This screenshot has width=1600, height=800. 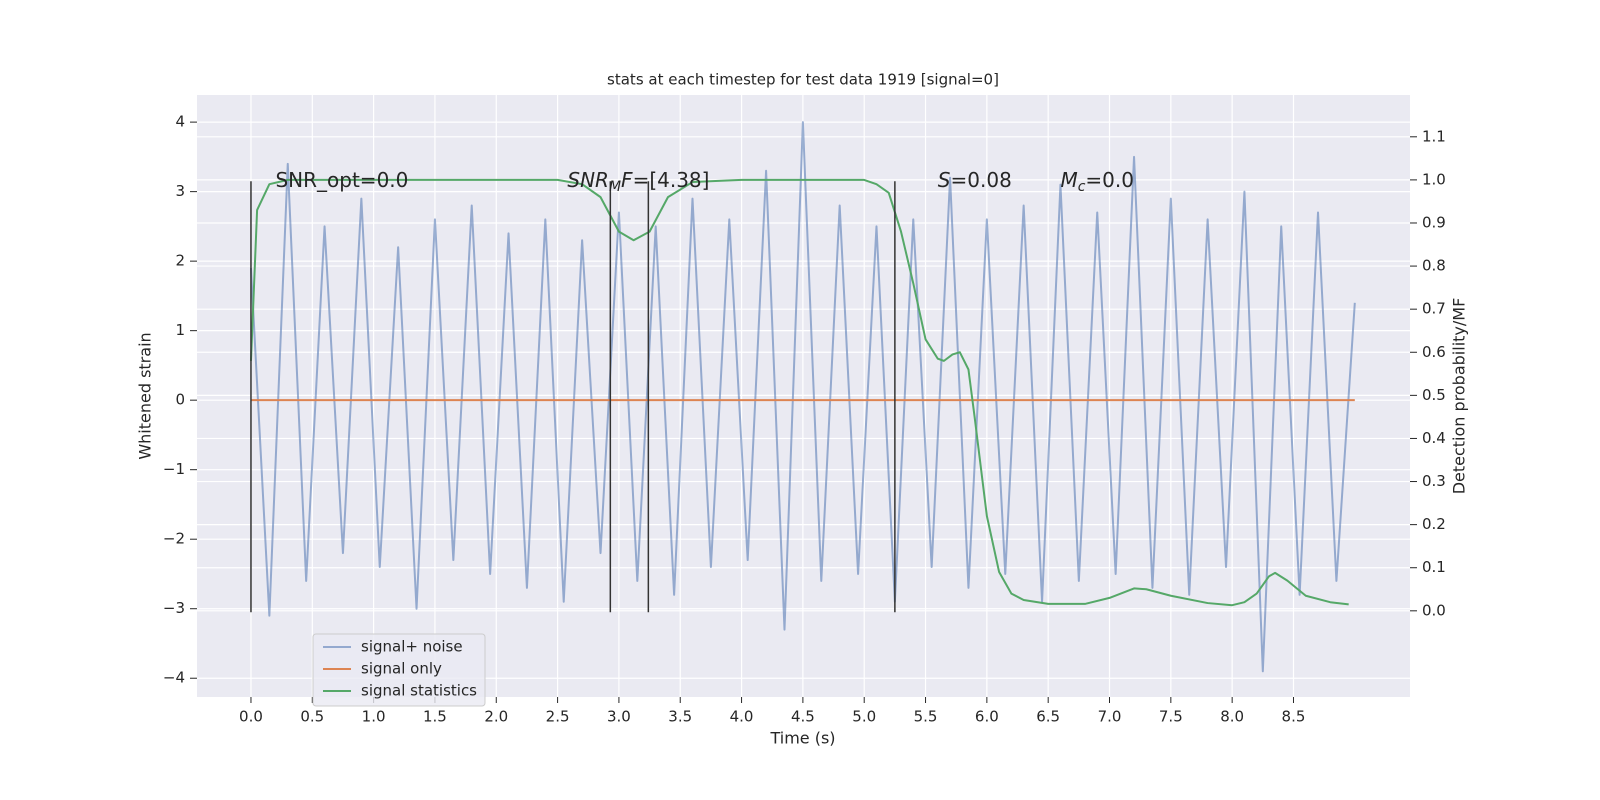 What do you see at coordinates (1109, 180) in the screenshot?
I see `annotation-part: =0.0` at bounding box center [1109, 180].